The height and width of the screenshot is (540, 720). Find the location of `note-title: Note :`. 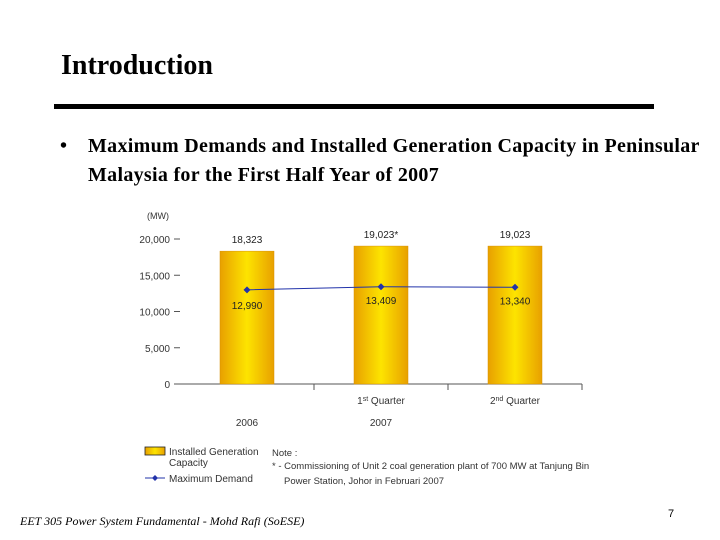

note-title: Note : is located at coordinates (284, 453).